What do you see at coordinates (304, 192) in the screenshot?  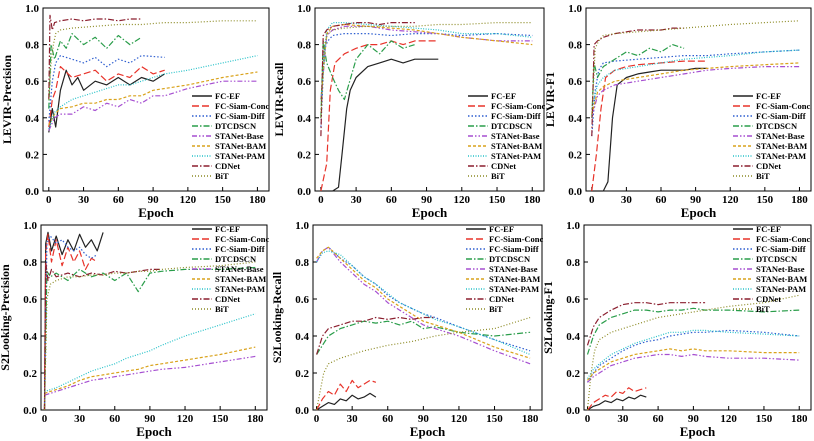 I see `chart-1-ytick-label-0: 0.0` at bounding box center [304, 192].